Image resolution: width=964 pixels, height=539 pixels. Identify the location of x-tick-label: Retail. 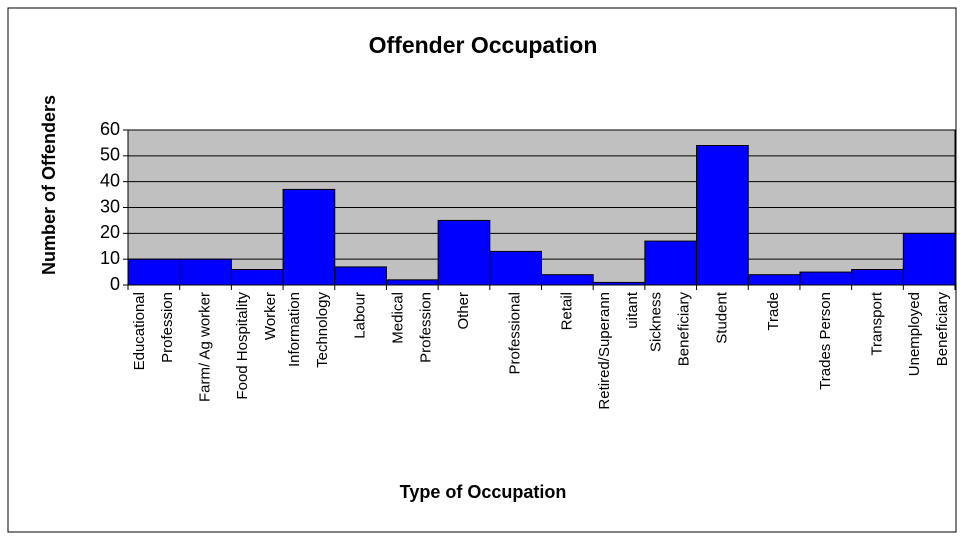
(566, 311).